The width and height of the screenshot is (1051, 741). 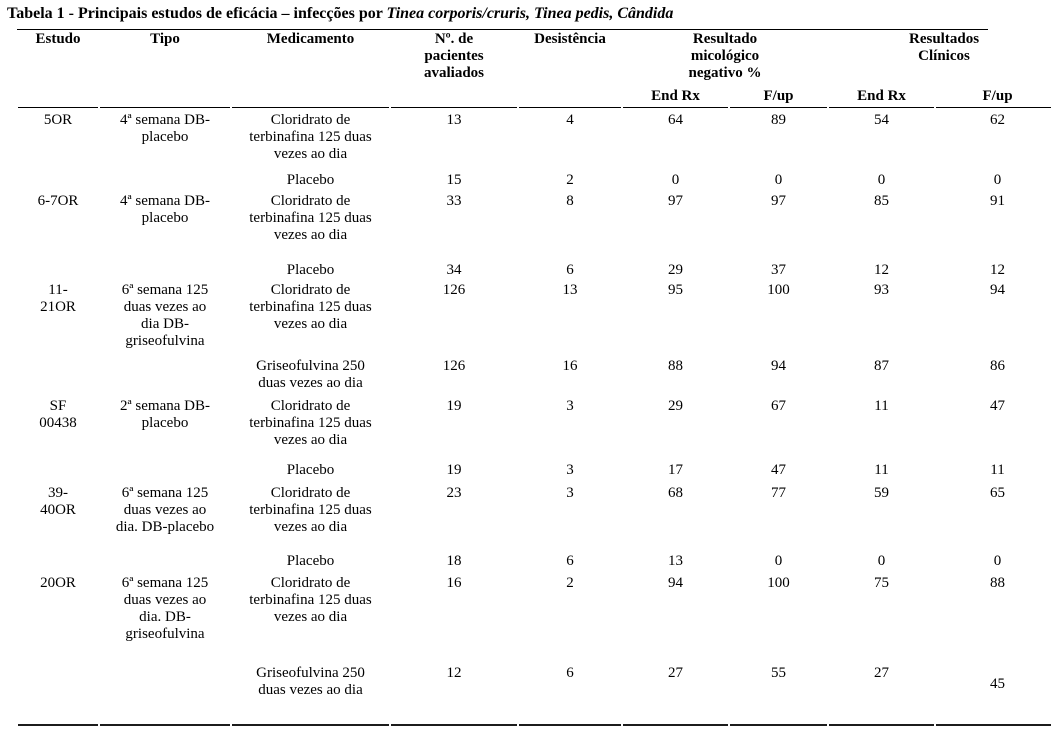 I want to click on cell-desistencia: 3, so click(x=570, y=406).